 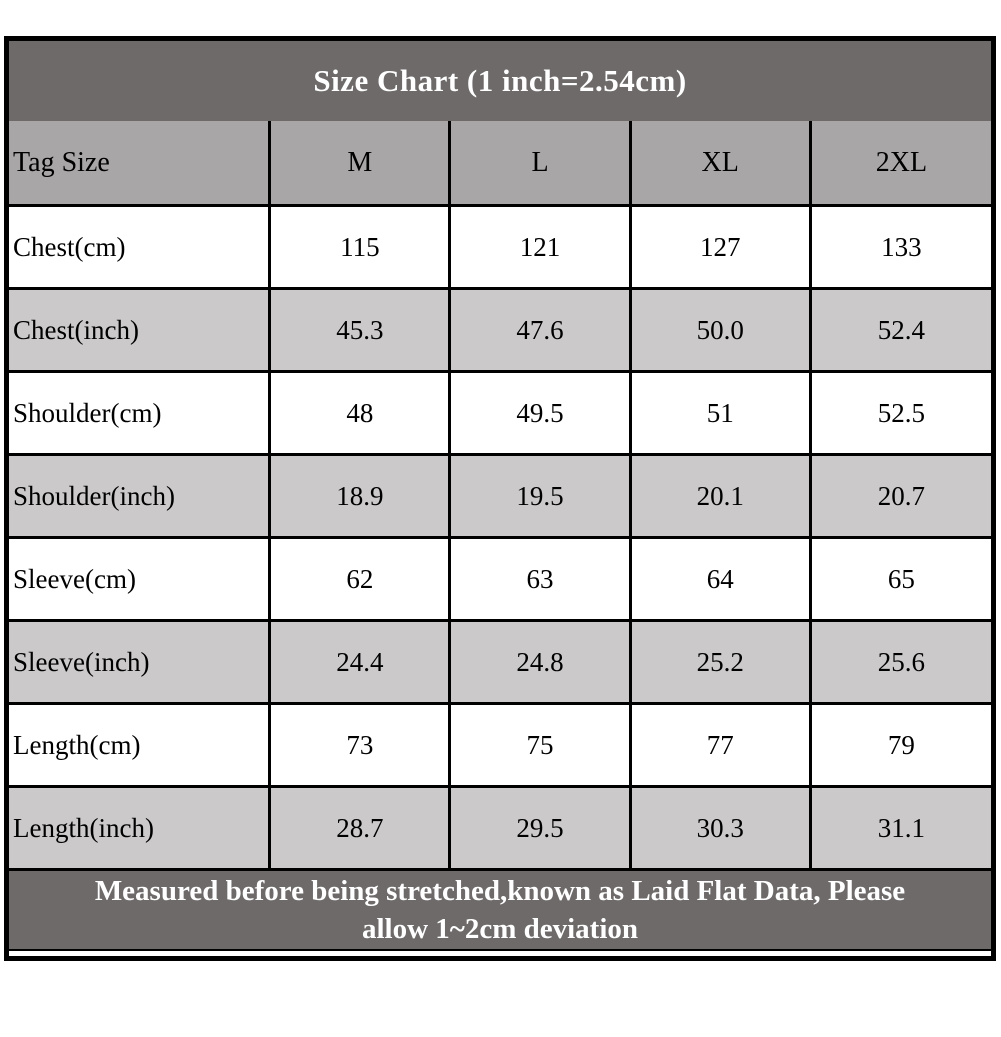 I want to click on cell-value: 29.5, so click(x=538, y=828).